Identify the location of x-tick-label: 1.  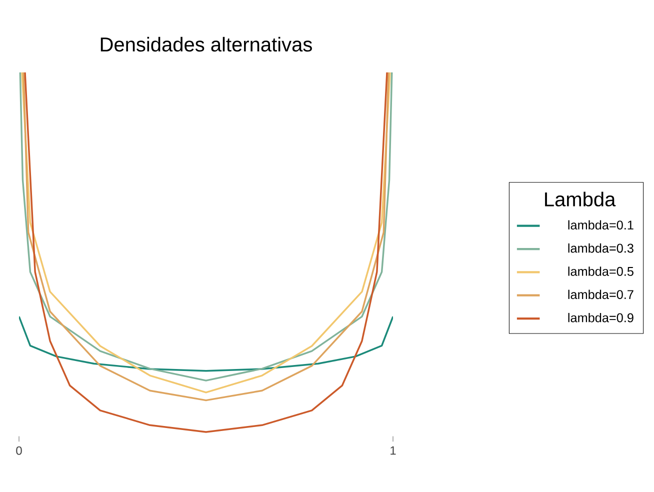
(393, 450).